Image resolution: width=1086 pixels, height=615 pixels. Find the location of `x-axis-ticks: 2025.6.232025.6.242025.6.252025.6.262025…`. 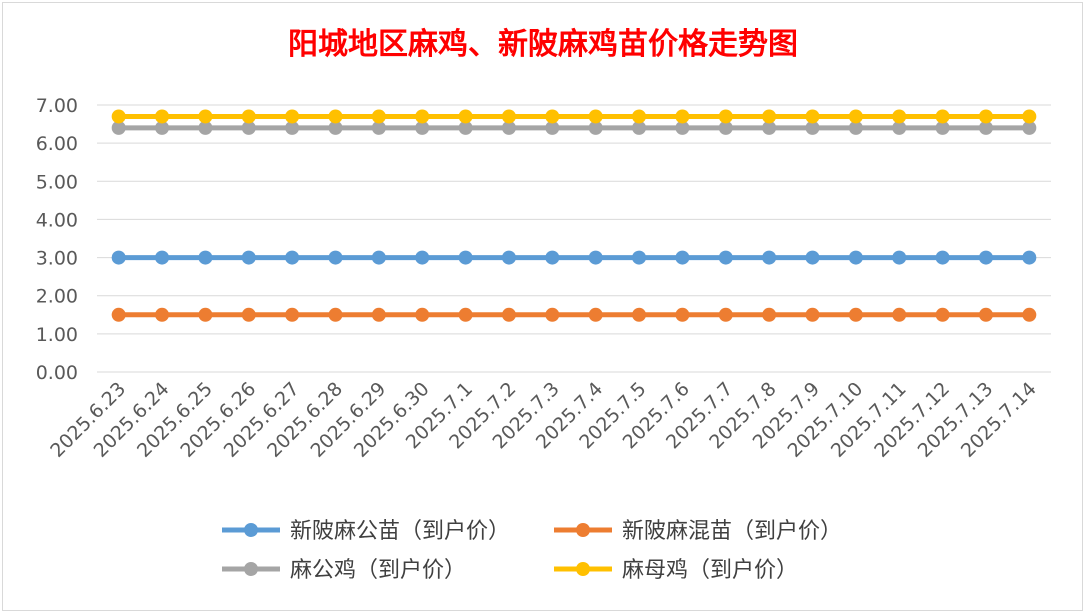

x-axis-ticks: 2025.6.232025.6.242025.6.252025.6.262025… is located at coordinates (543, 420).